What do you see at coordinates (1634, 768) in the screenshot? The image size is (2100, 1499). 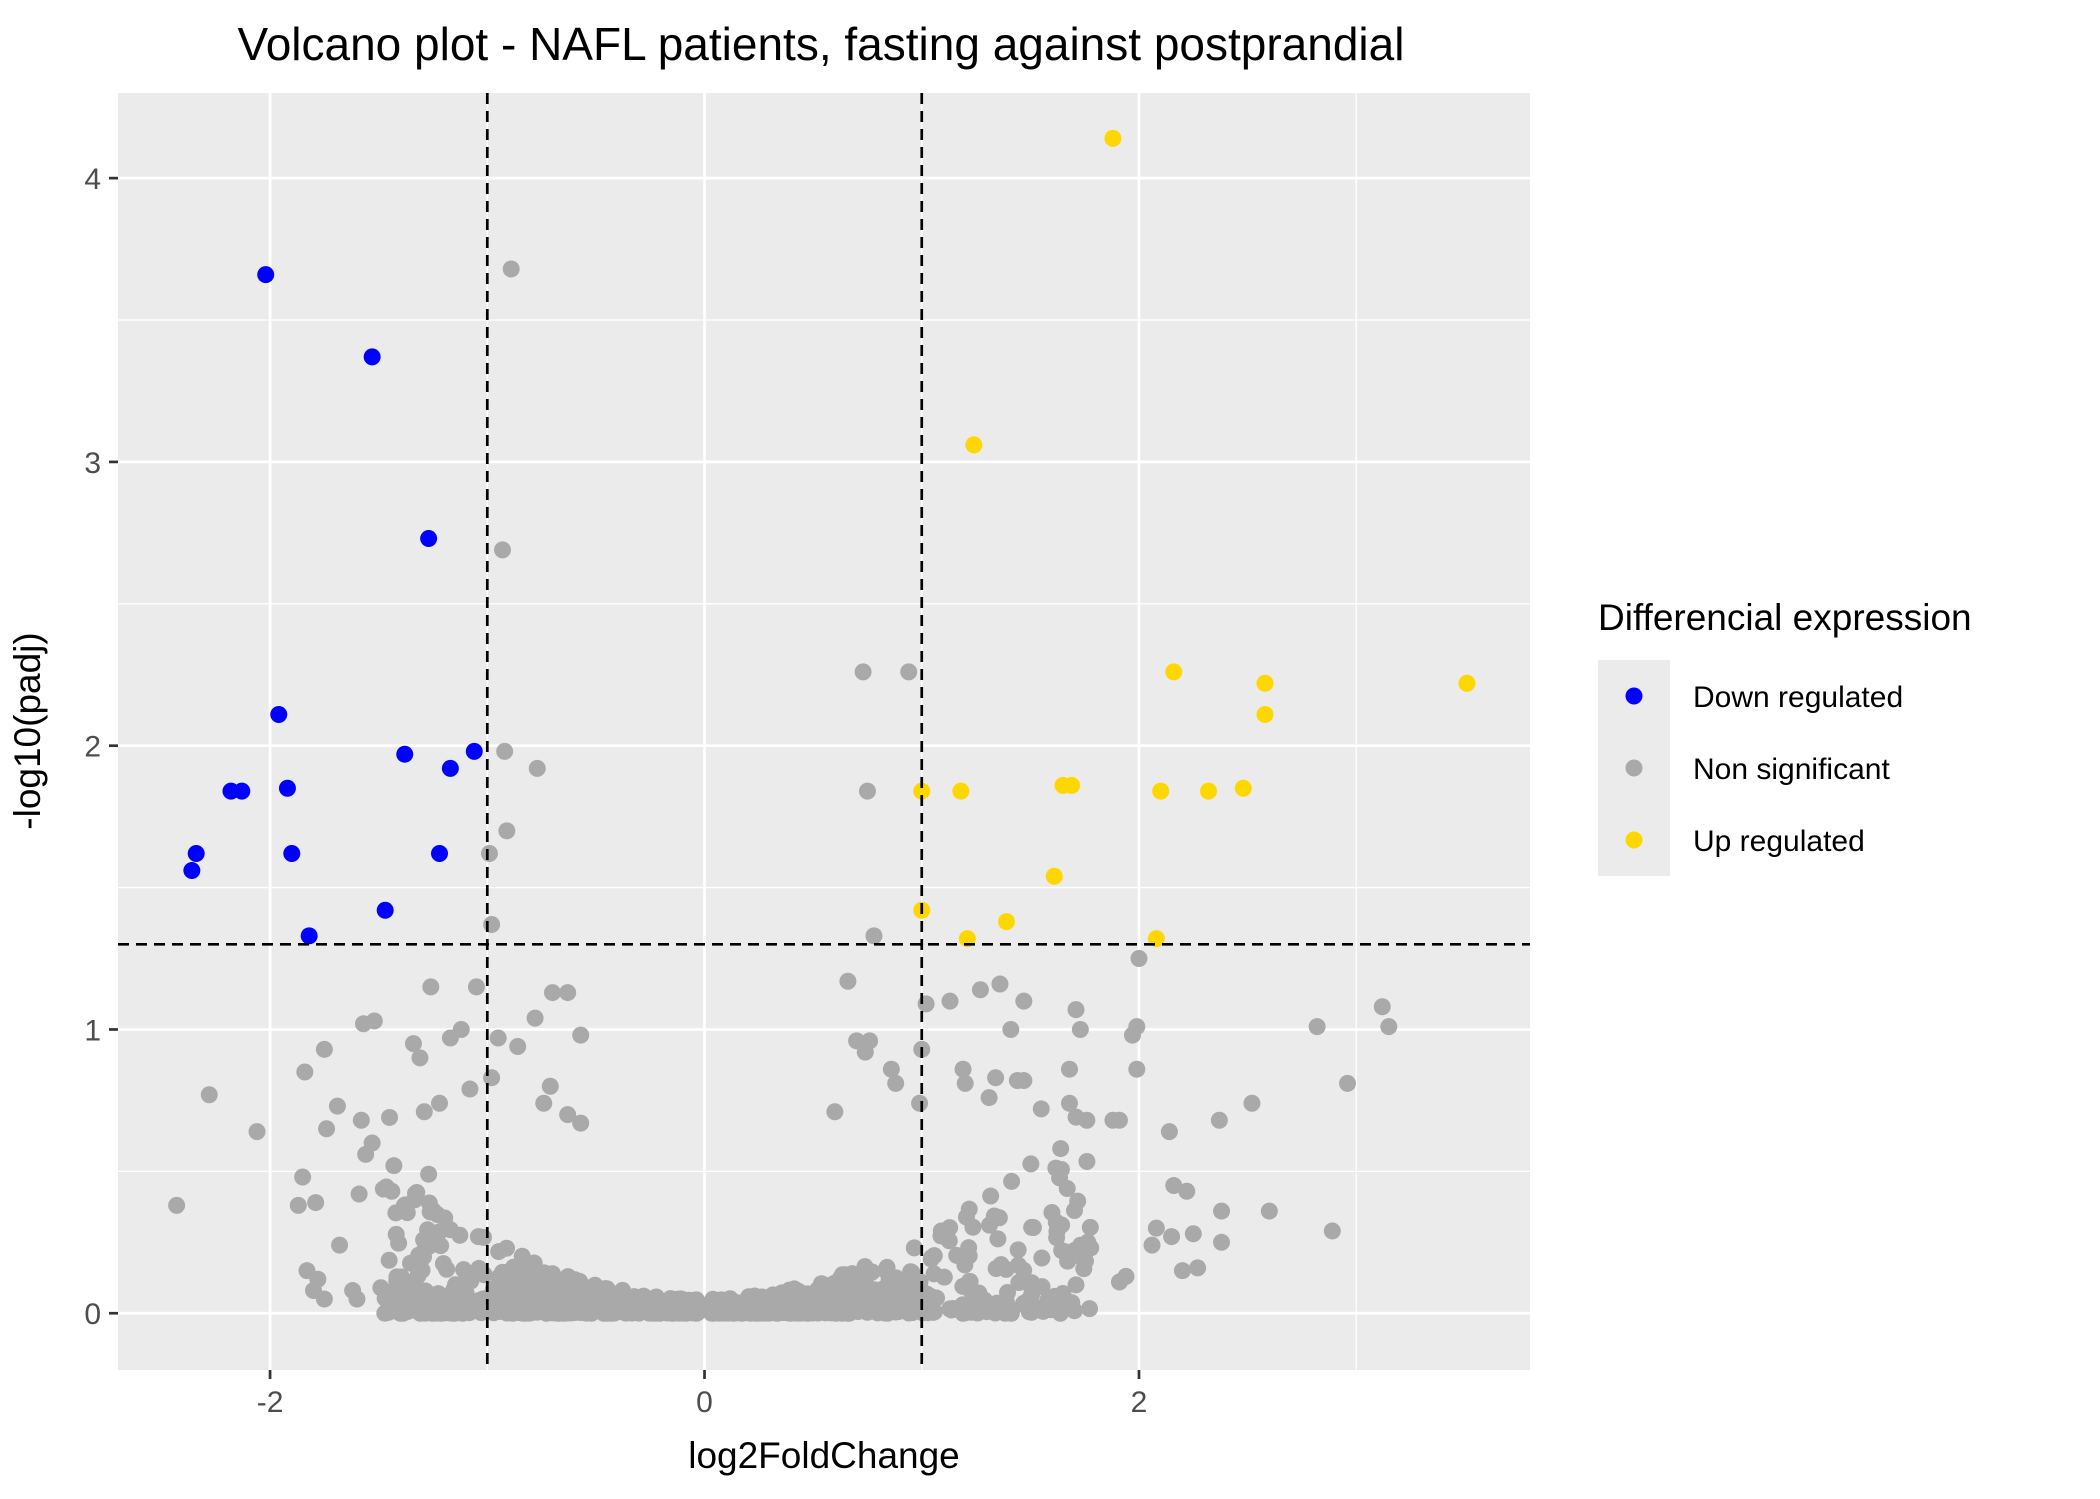 I see `legend-key-non-significant` at bounding box center [1634, 768].